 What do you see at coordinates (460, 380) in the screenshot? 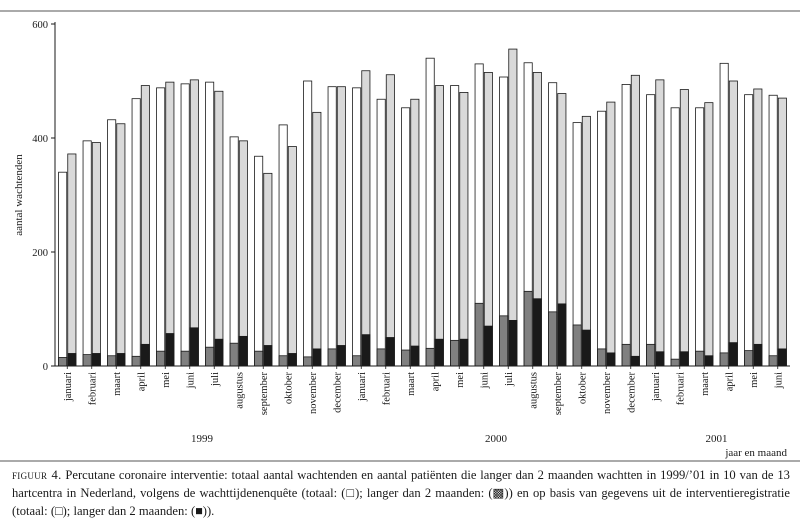
I see `x-tick-label: mei` at bounding box center [460, 380].